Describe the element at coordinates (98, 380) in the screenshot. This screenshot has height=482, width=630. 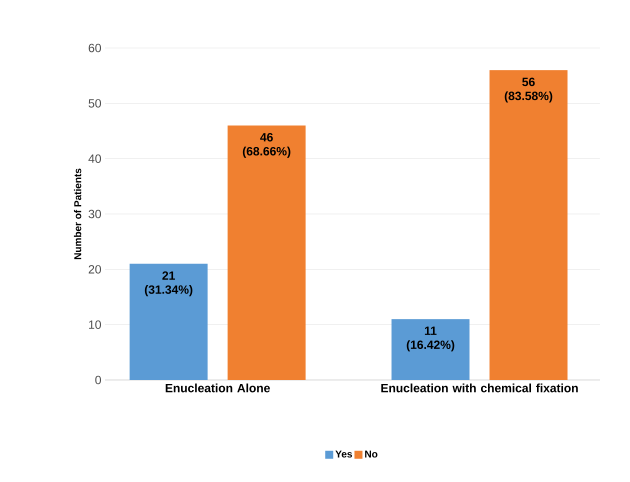
I see `y-tick-label: 0` at that location.